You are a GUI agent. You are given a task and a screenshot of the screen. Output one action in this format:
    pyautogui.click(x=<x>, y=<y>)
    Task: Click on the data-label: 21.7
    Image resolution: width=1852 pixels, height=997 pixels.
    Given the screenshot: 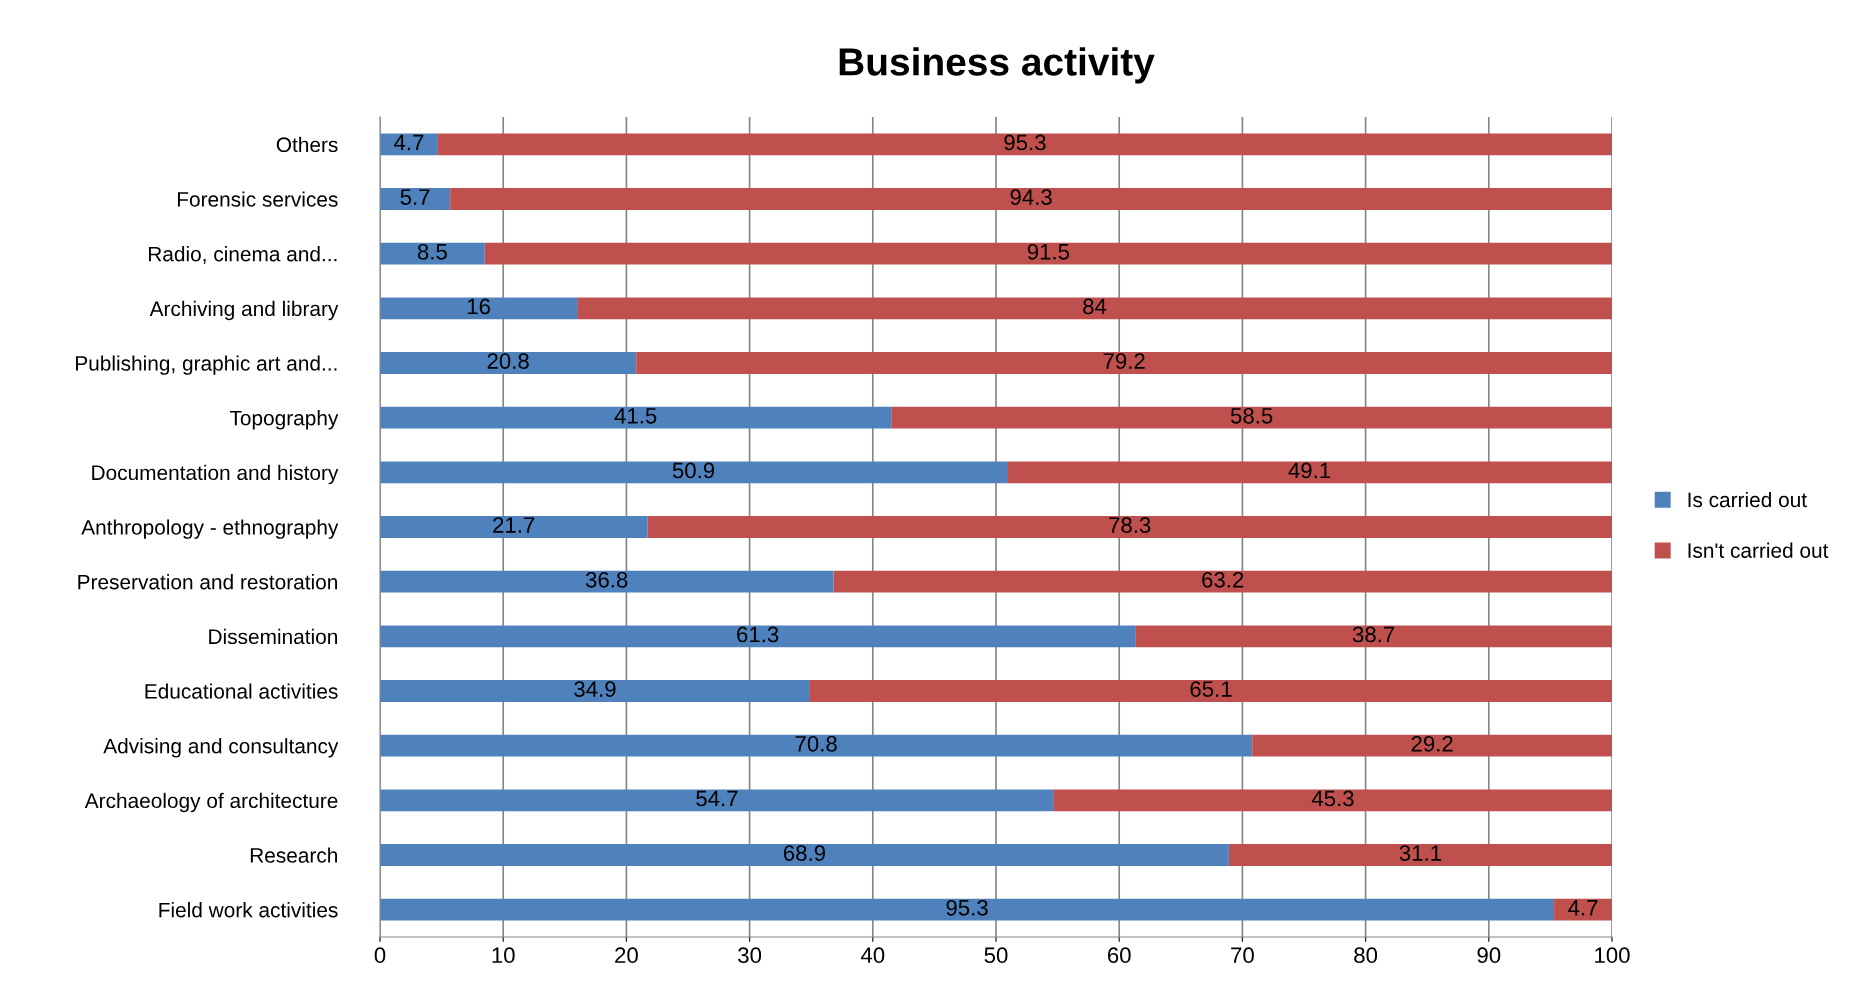 What is the action you would take?
    pyautogui.click(x=514, y=525)
    